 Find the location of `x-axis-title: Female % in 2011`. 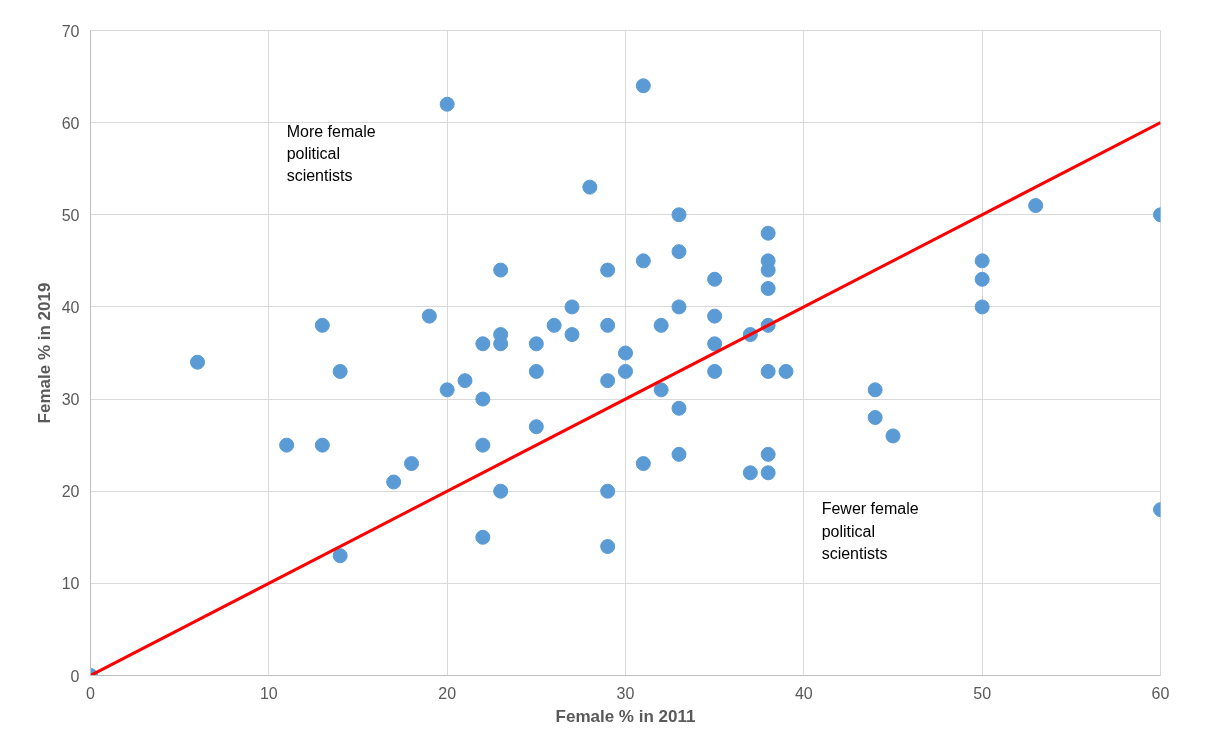

x-axis-title: Female % in 2011 is located at coordinates (625, 716).